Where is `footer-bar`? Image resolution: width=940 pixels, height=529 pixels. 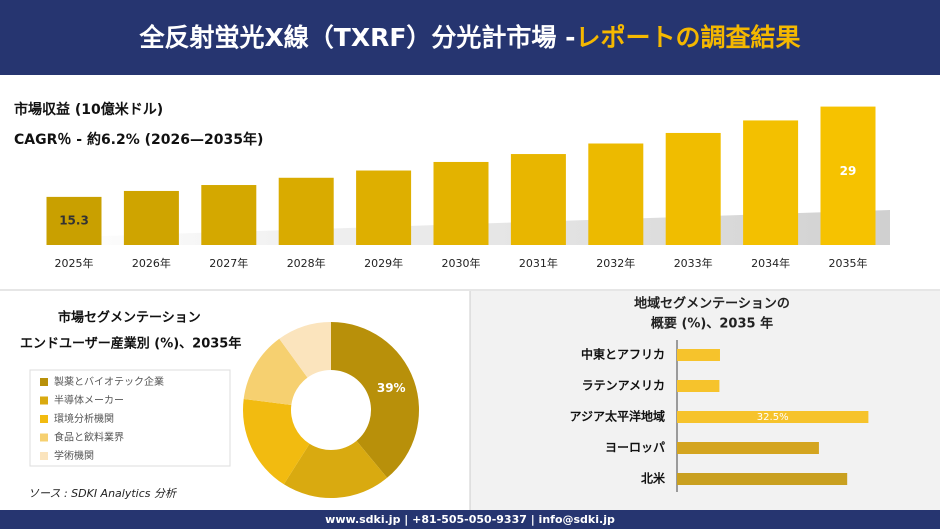 footer-bar is located at coordinates (470, 519).